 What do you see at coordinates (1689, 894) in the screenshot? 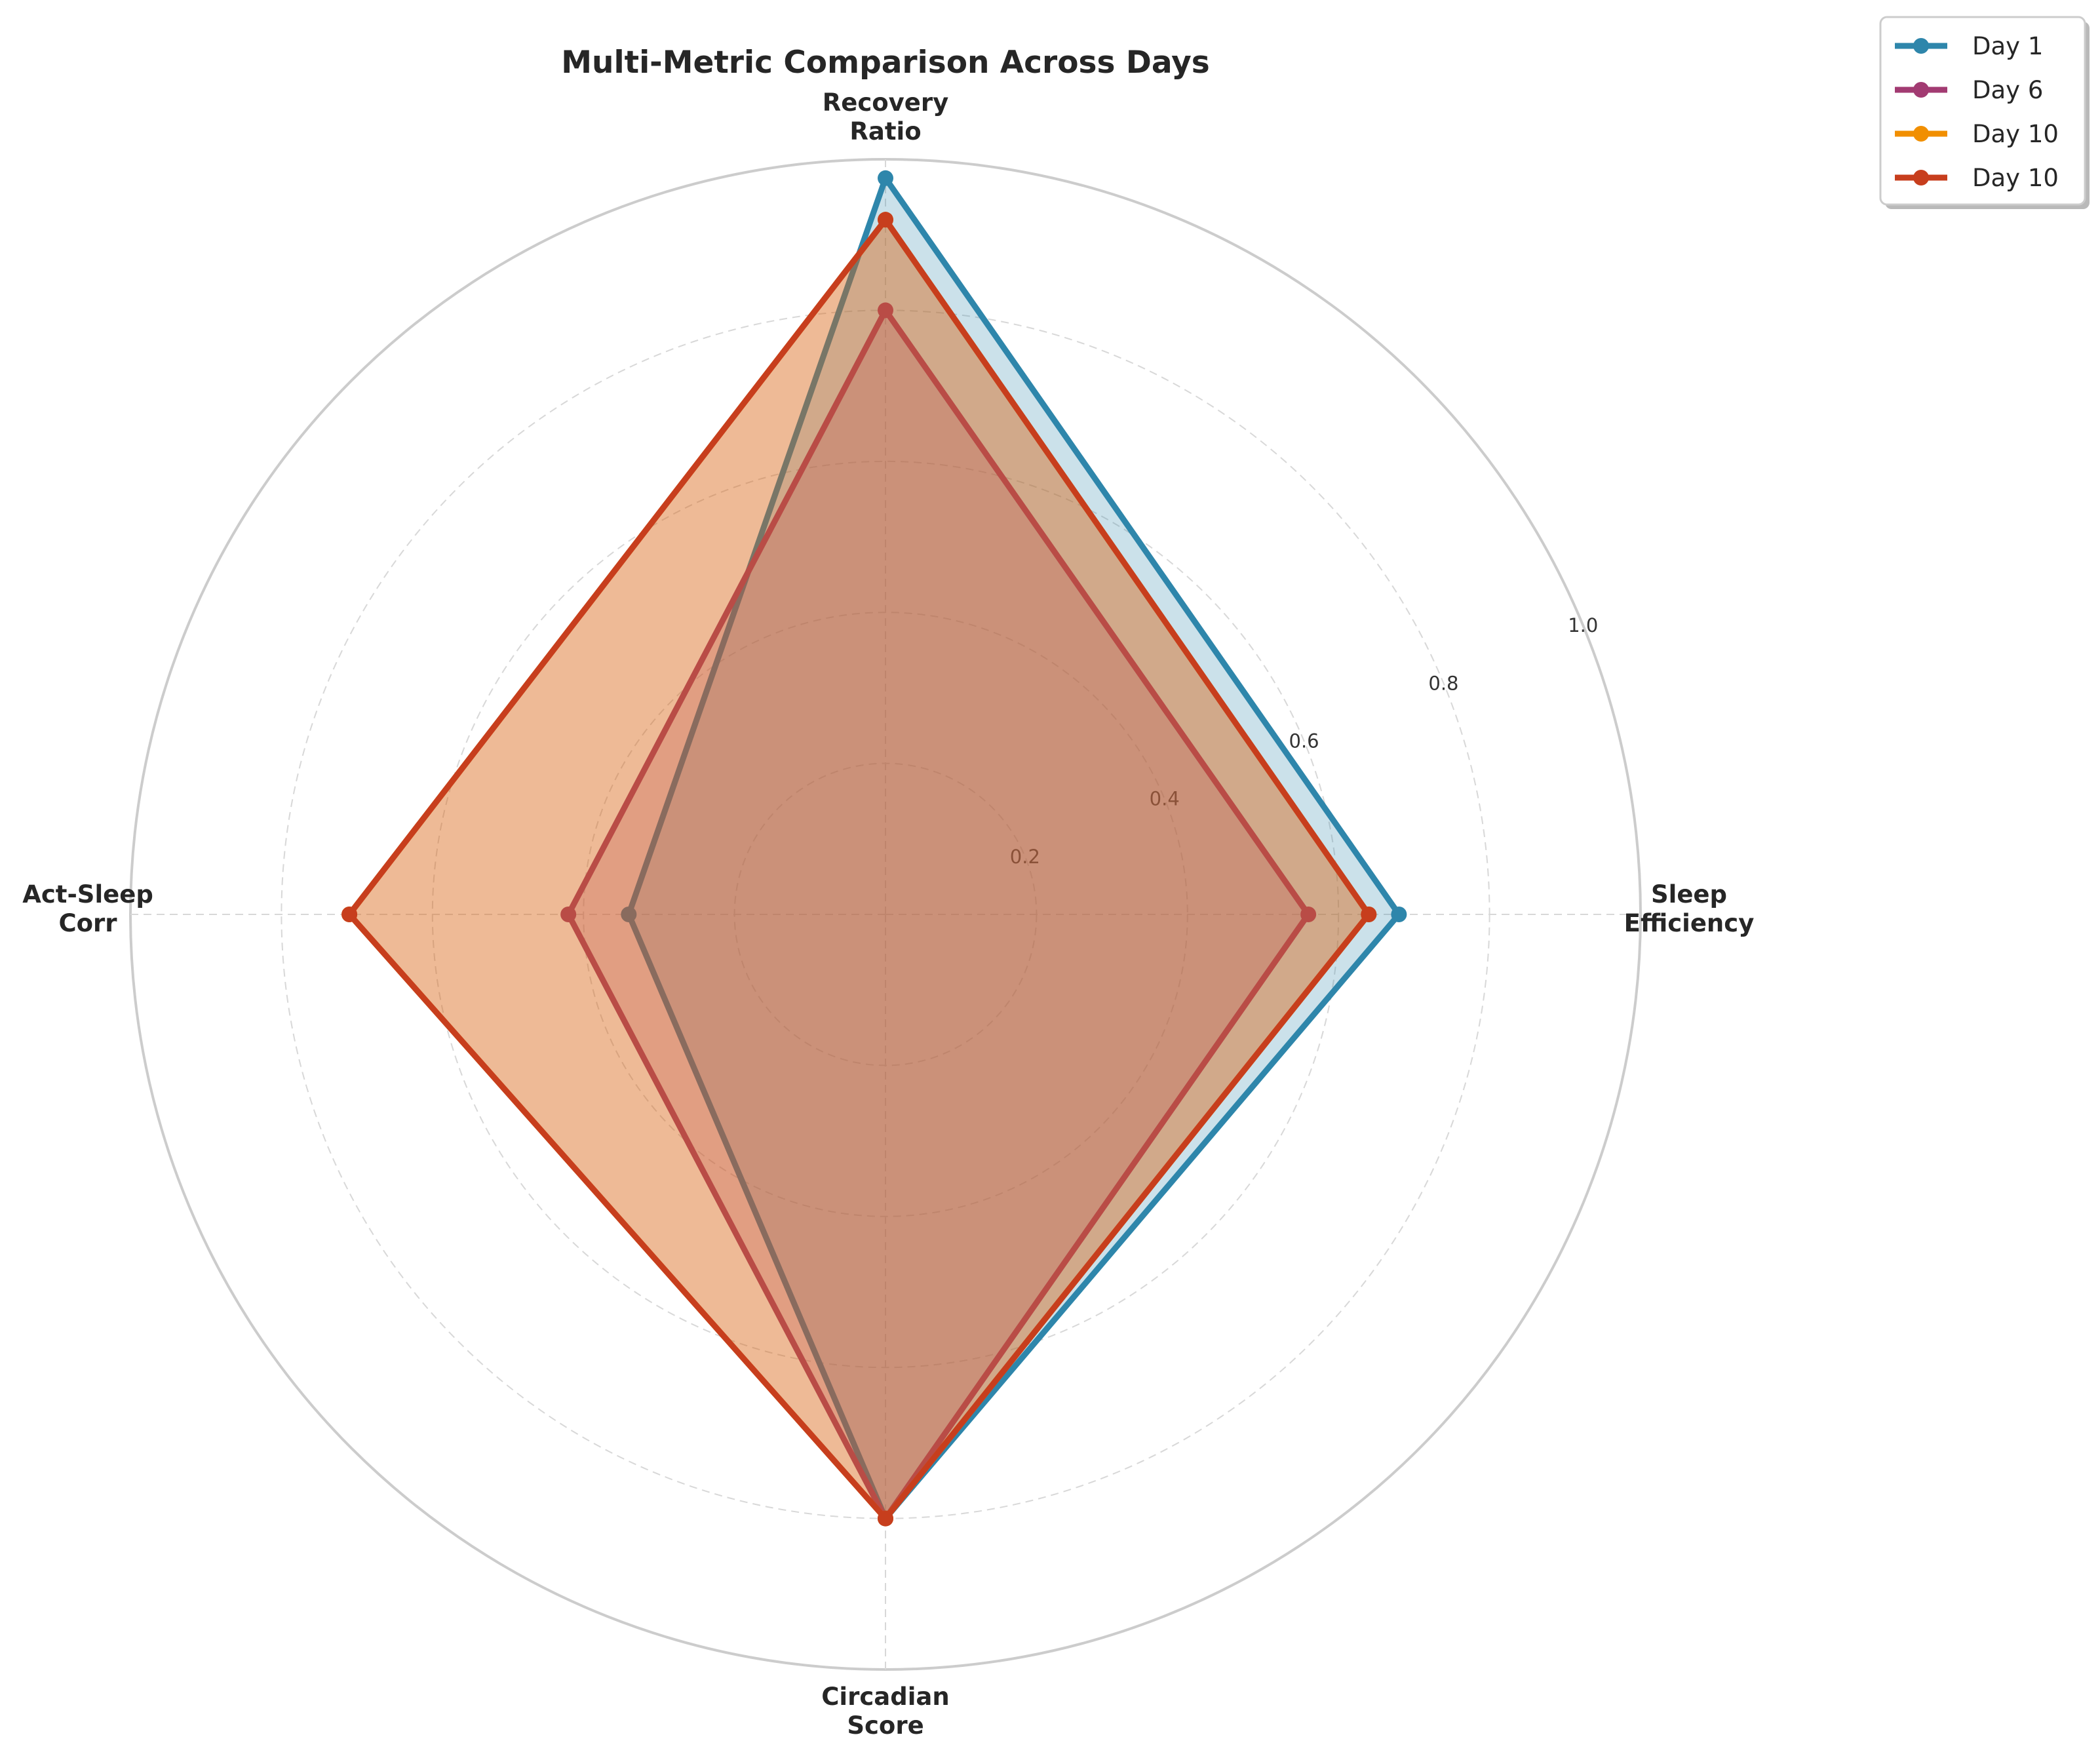
I see `axis-label: Sleep` at bounding box center [1689, 894].